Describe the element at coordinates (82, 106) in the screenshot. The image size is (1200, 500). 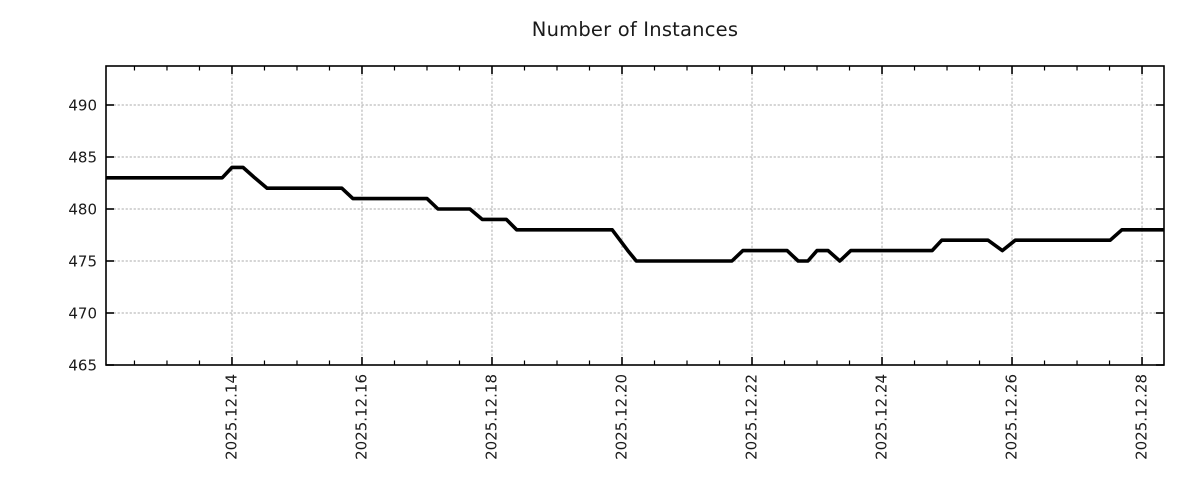
I see `y-tick-label: 490` at that location.